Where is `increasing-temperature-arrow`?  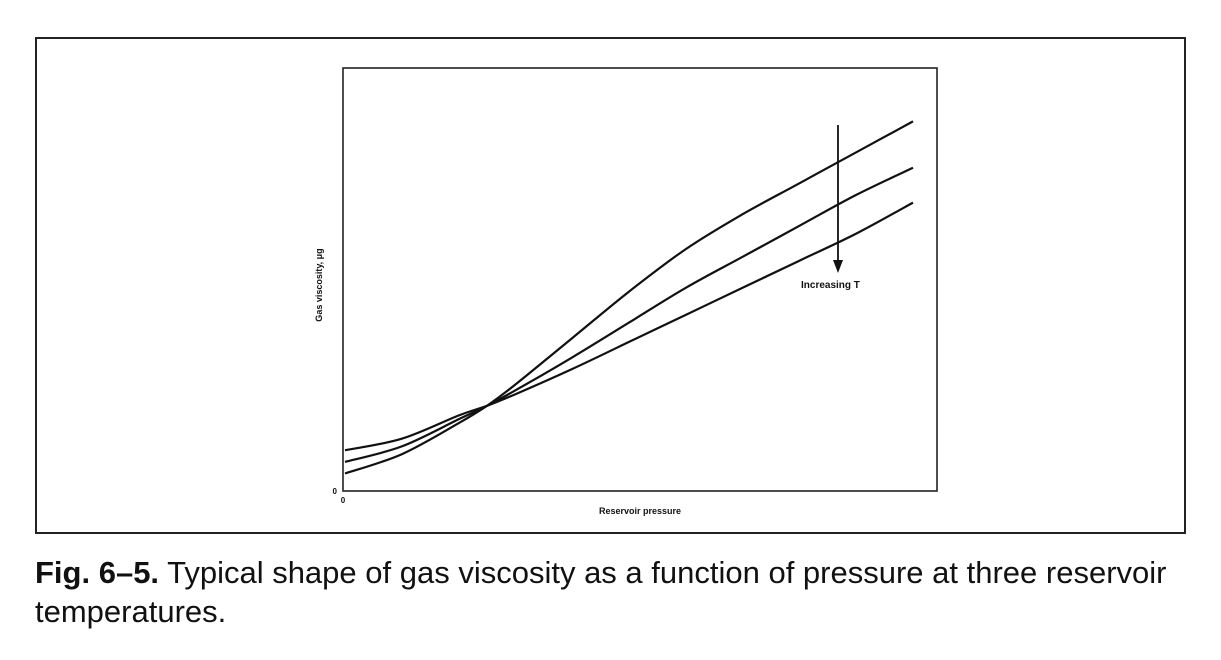 increasing-temperature-arrow is located at coordinates (838, 199).